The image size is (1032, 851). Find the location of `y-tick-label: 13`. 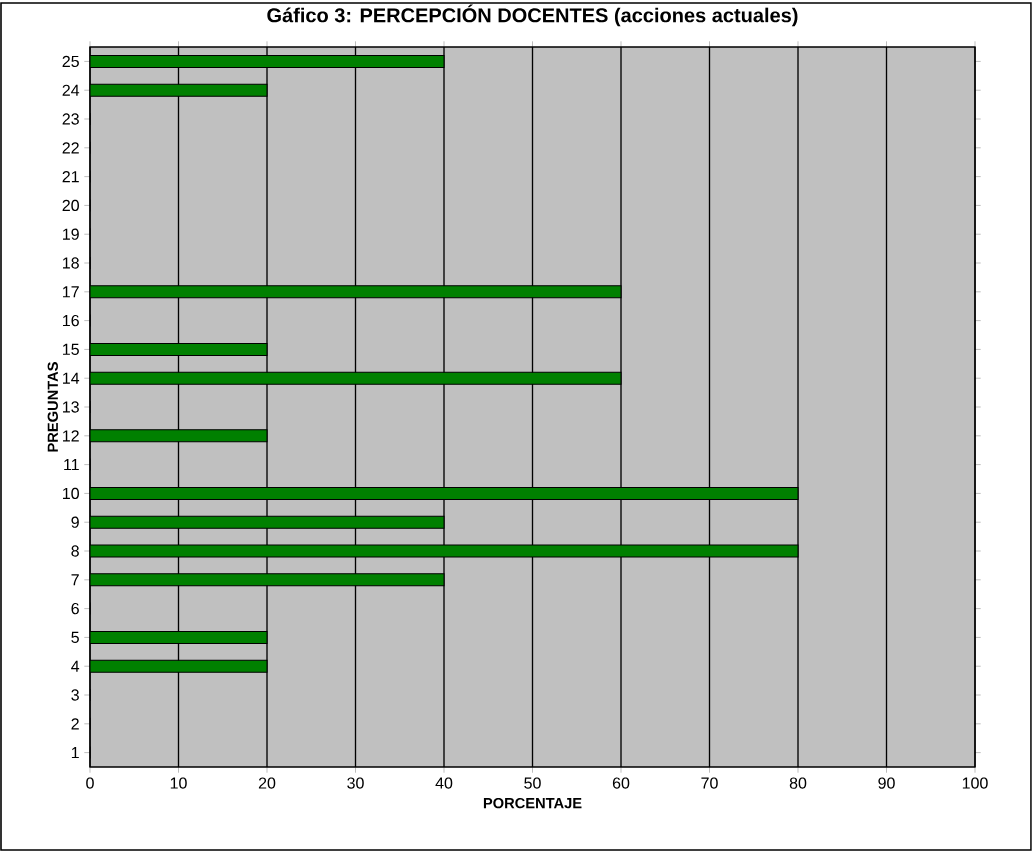

y-tick-label: 13 is located at coordinates (71, 407).